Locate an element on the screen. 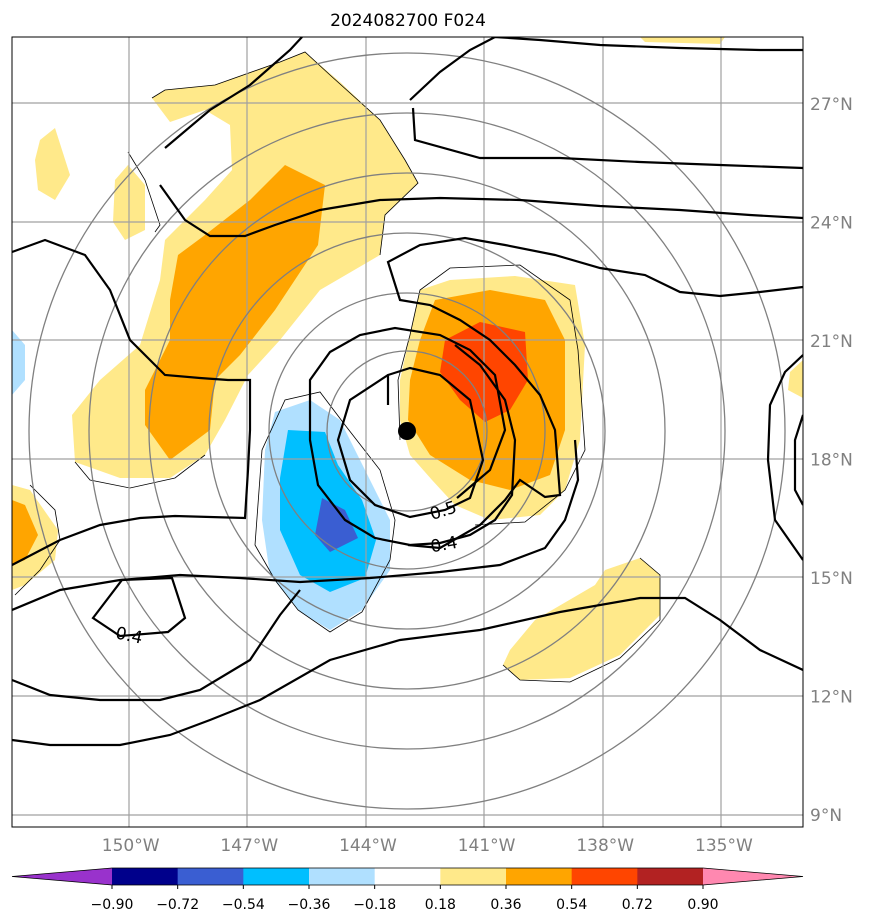 The image size is (873, 924). colorbar-tick-label: −0.54 is located at coordinates (243, 905).